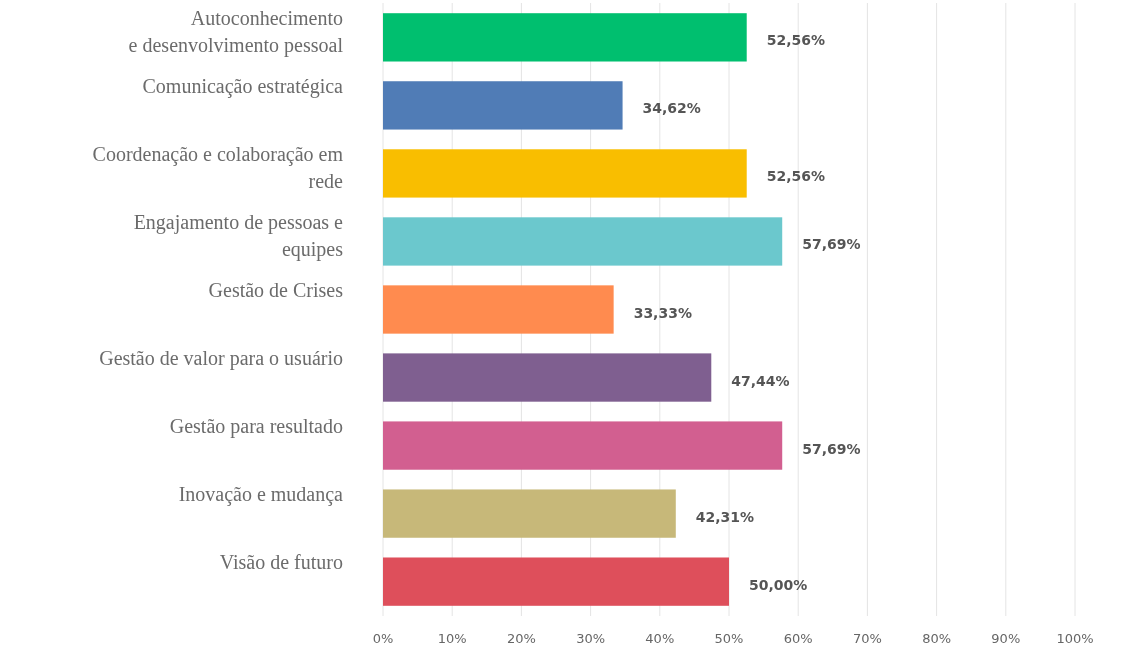 The image size is (1132, 659). What do you see at coordinates (276, 290) in the screenshot?
I see `y-tick-label: Gestão de Crises` at bounding box center [276, 290].